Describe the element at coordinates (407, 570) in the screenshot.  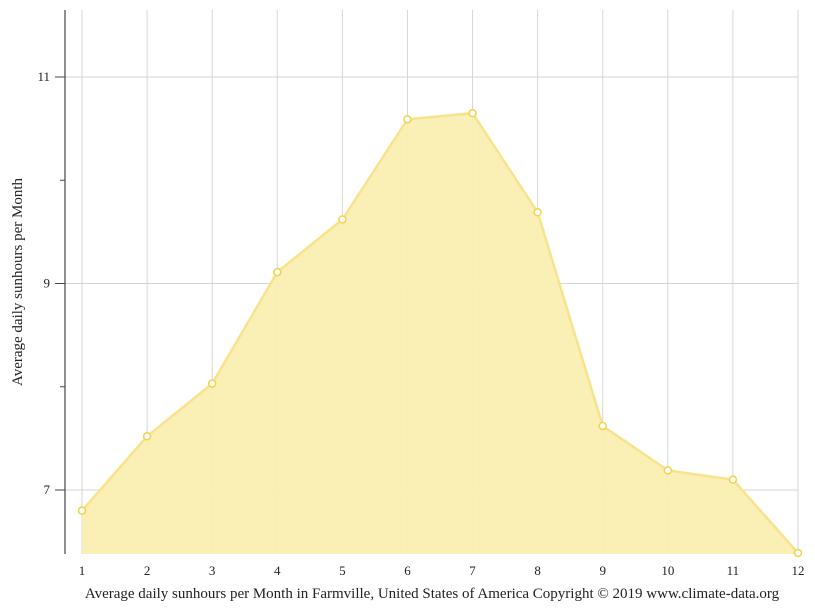
I see `x-tick-label: 6` at that location.